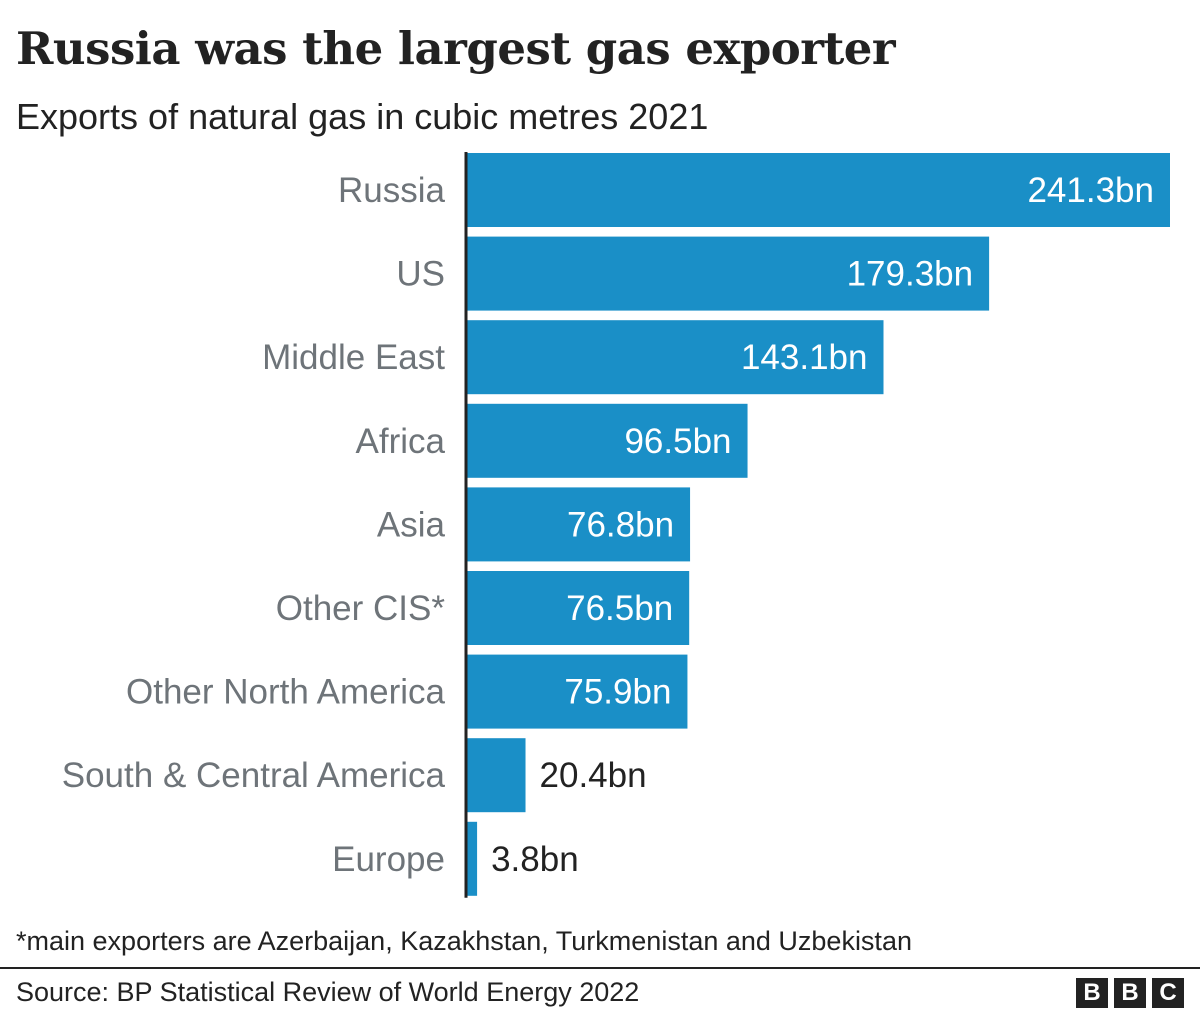  What do you see at coordinates (420, 274) in the screenshot?
I see `category-label: US` at bounding box center [420, 274].